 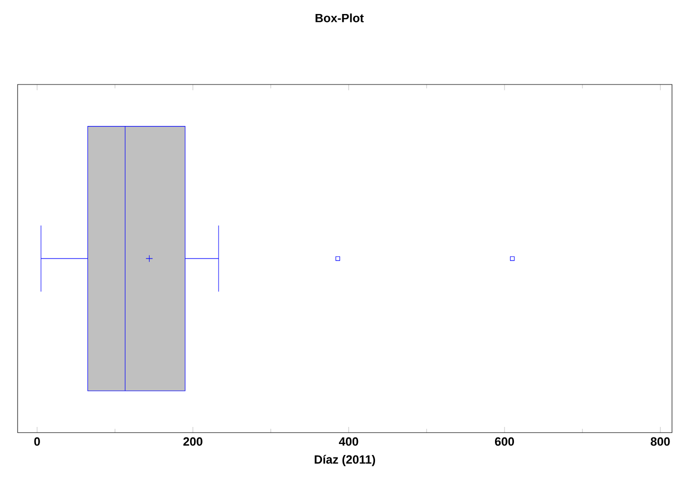 I want to click on x-tick-label: 800, so click(x=660, y=441).